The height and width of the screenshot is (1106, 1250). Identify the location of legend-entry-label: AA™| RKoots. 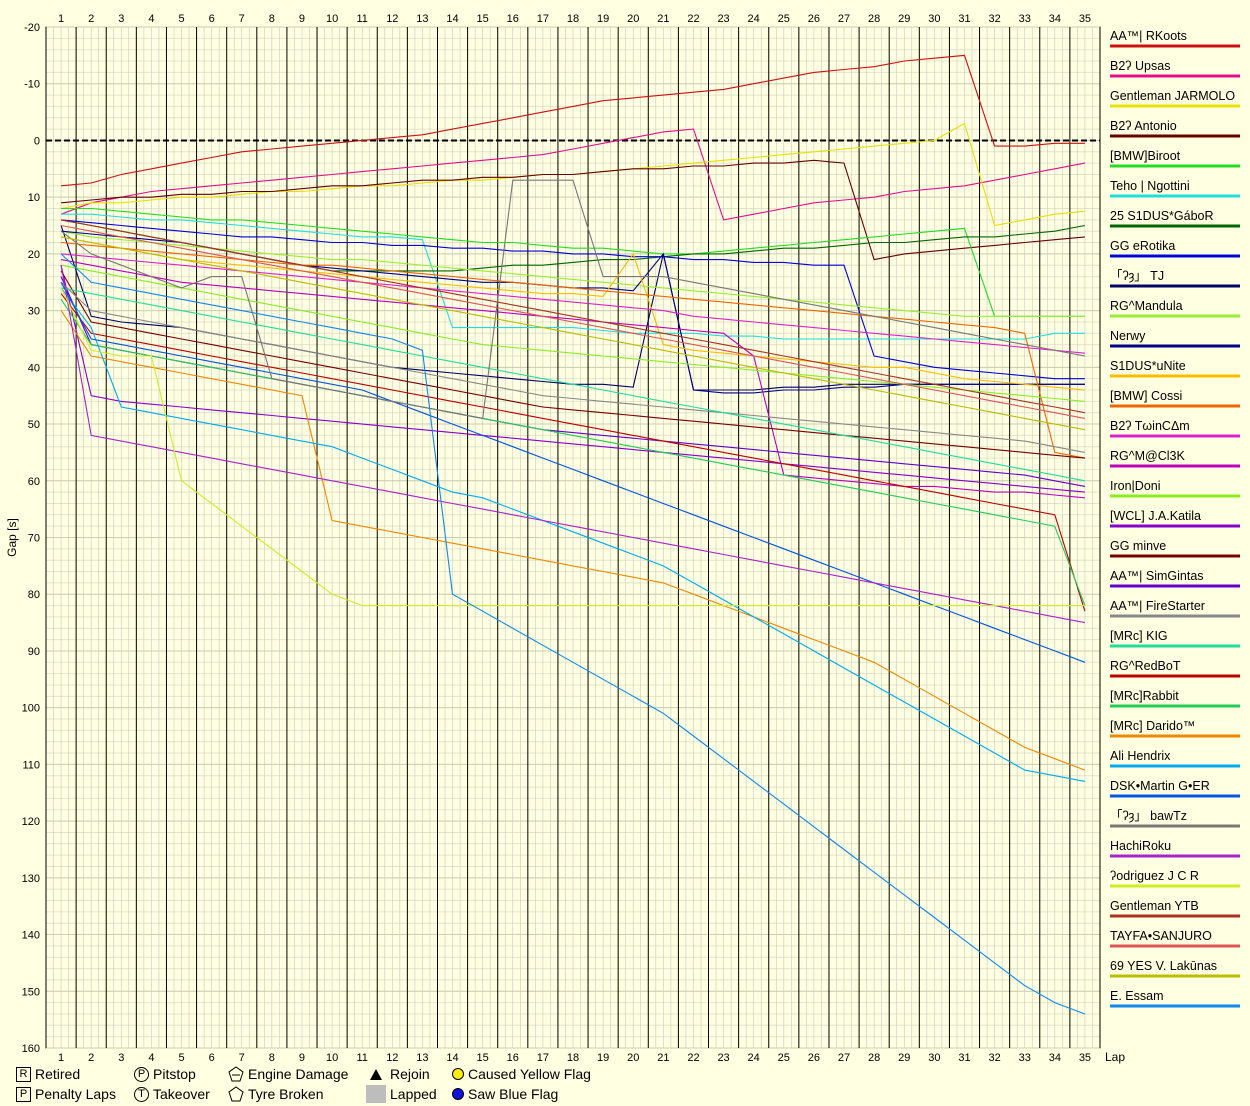
(1148, 36).